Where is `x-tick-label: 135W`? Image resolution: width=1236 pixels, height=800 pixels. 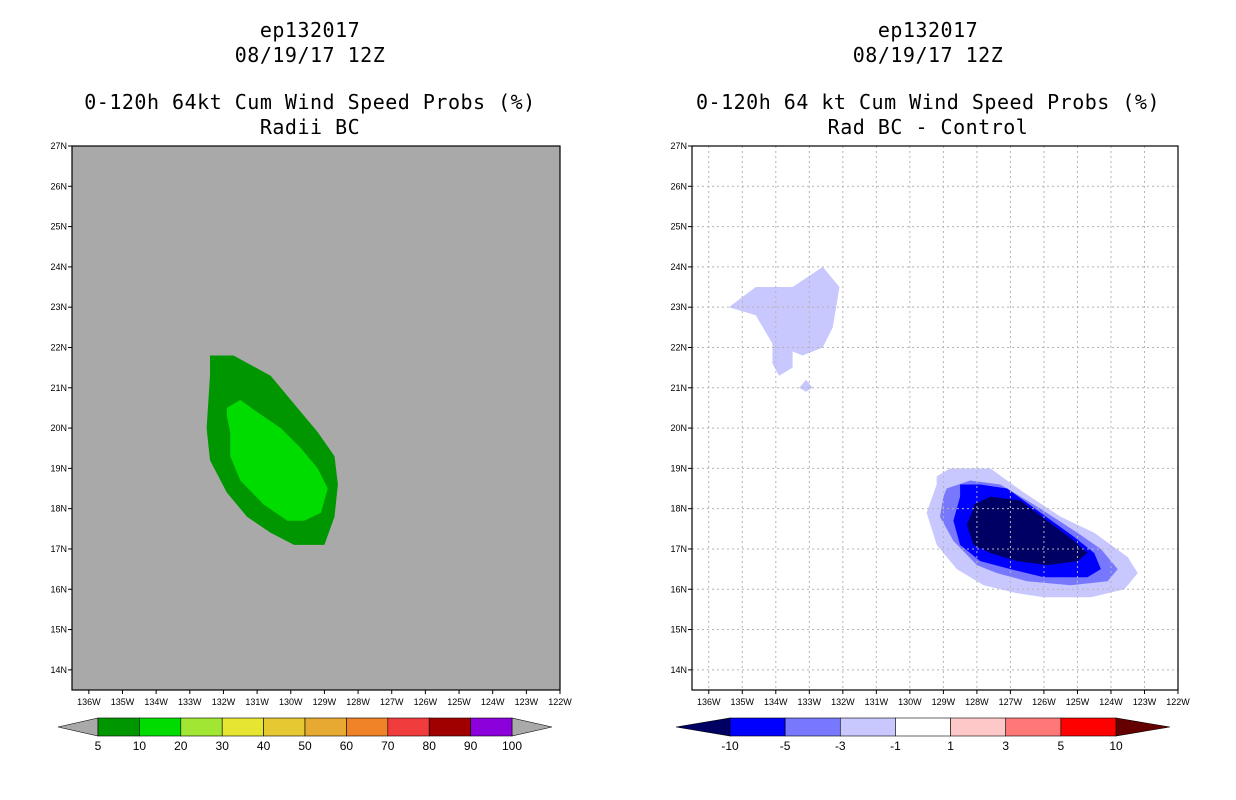
x-tick-label: 135W is located at coordinates (123, 702).